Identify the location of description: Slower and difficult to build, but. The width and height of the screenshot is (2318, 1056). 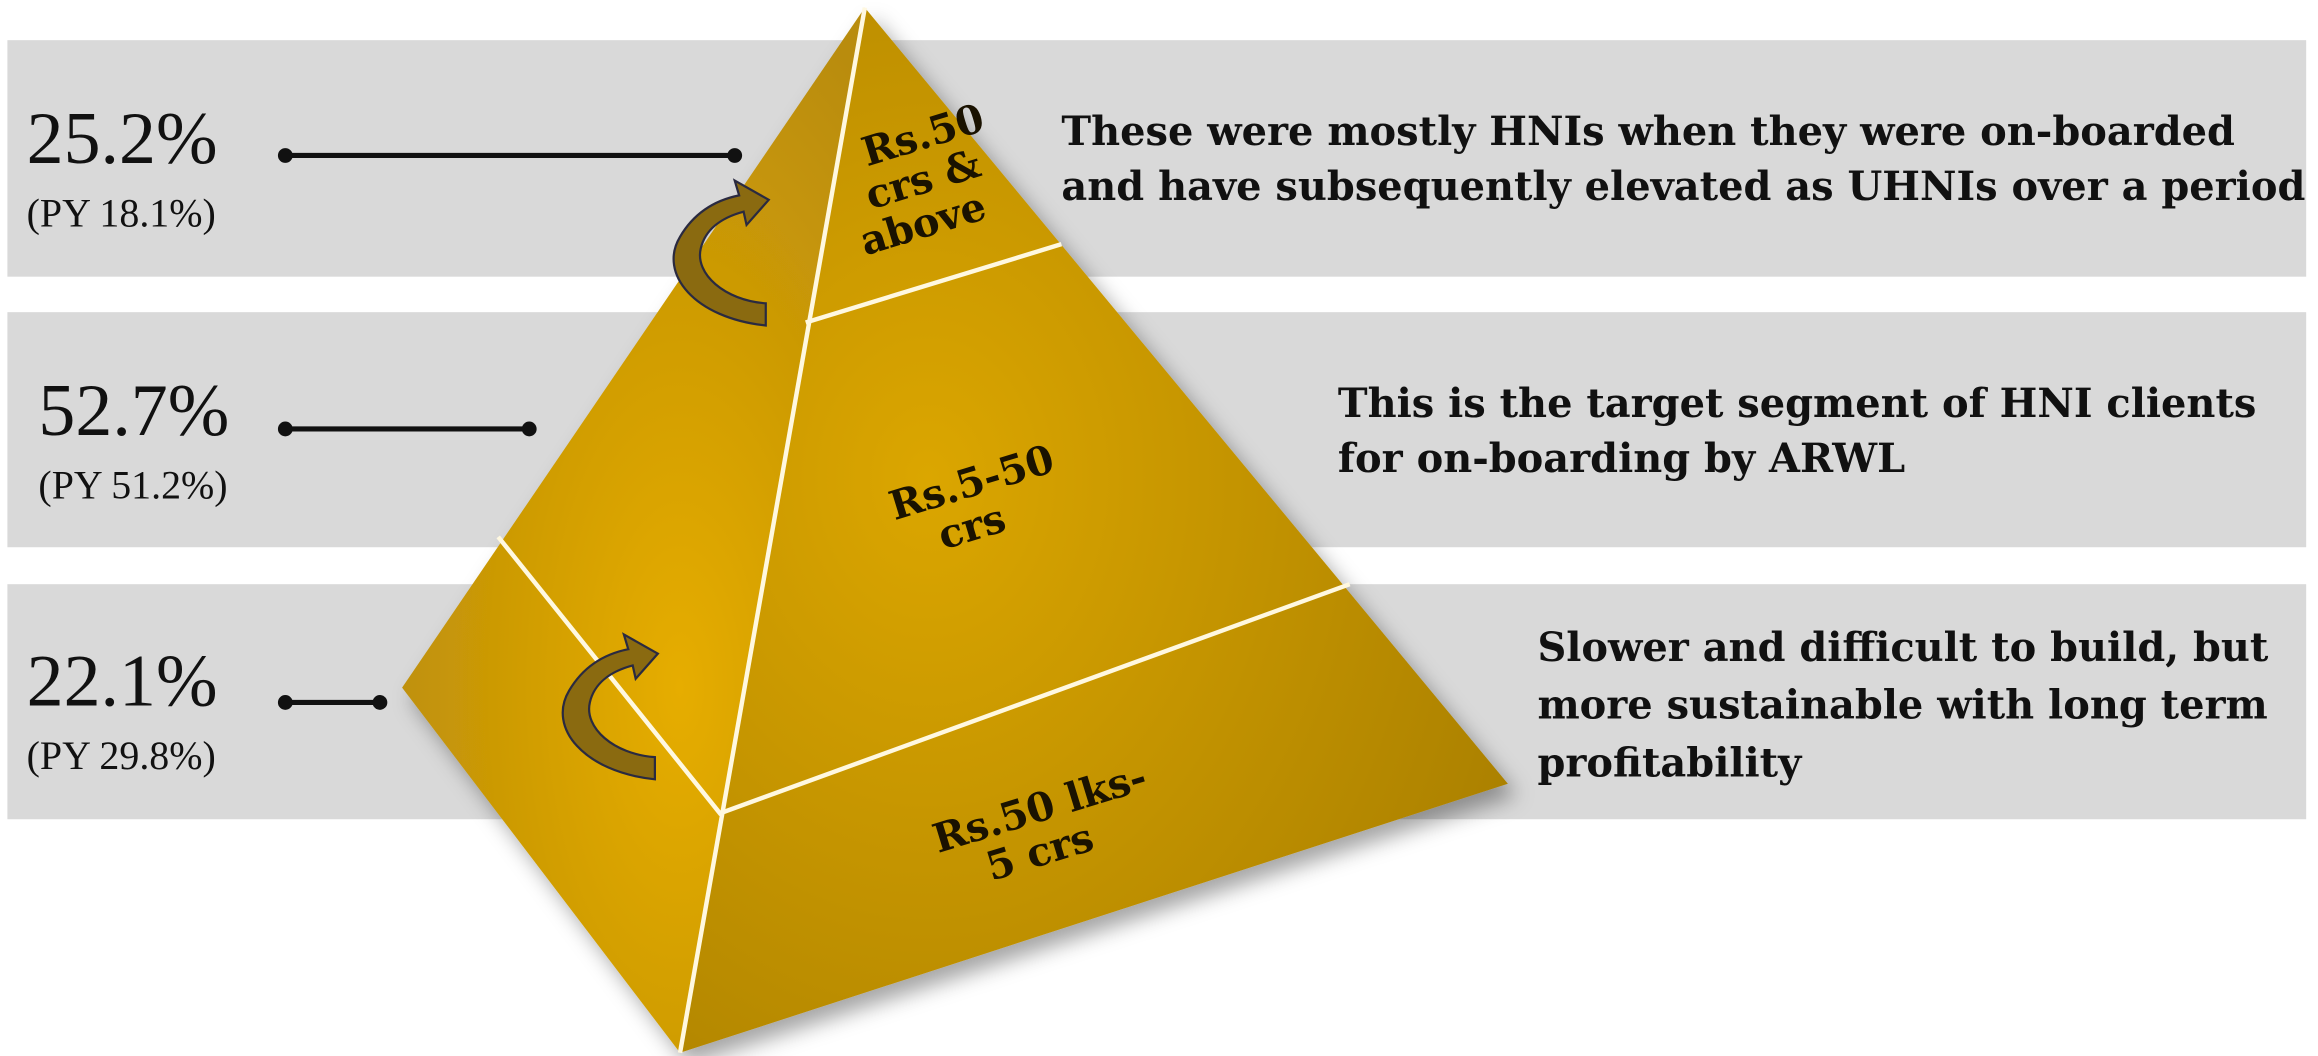
(1902, 648).